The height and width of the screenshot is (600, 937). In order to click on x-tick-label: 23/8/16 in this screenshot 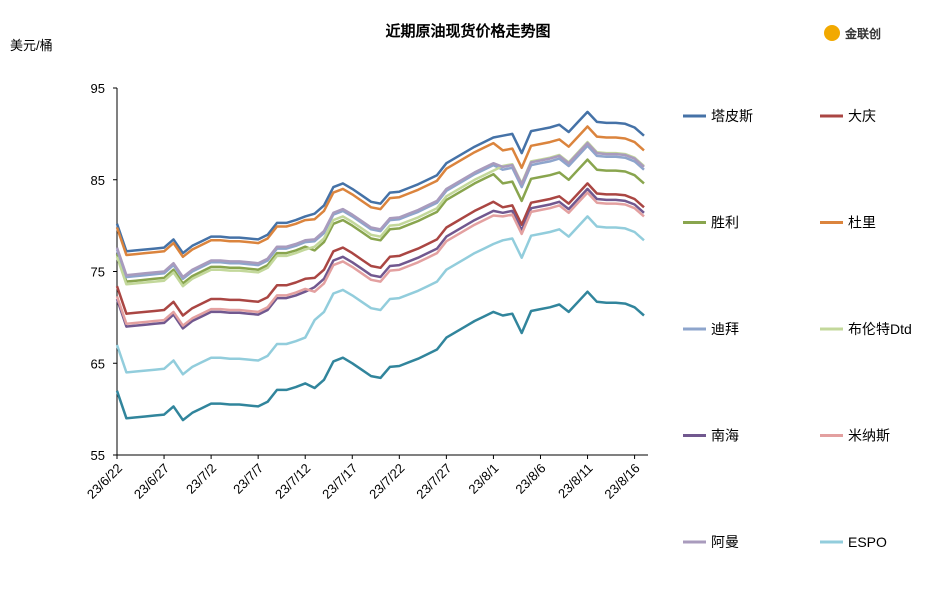, I will do `click(621, 481)`.